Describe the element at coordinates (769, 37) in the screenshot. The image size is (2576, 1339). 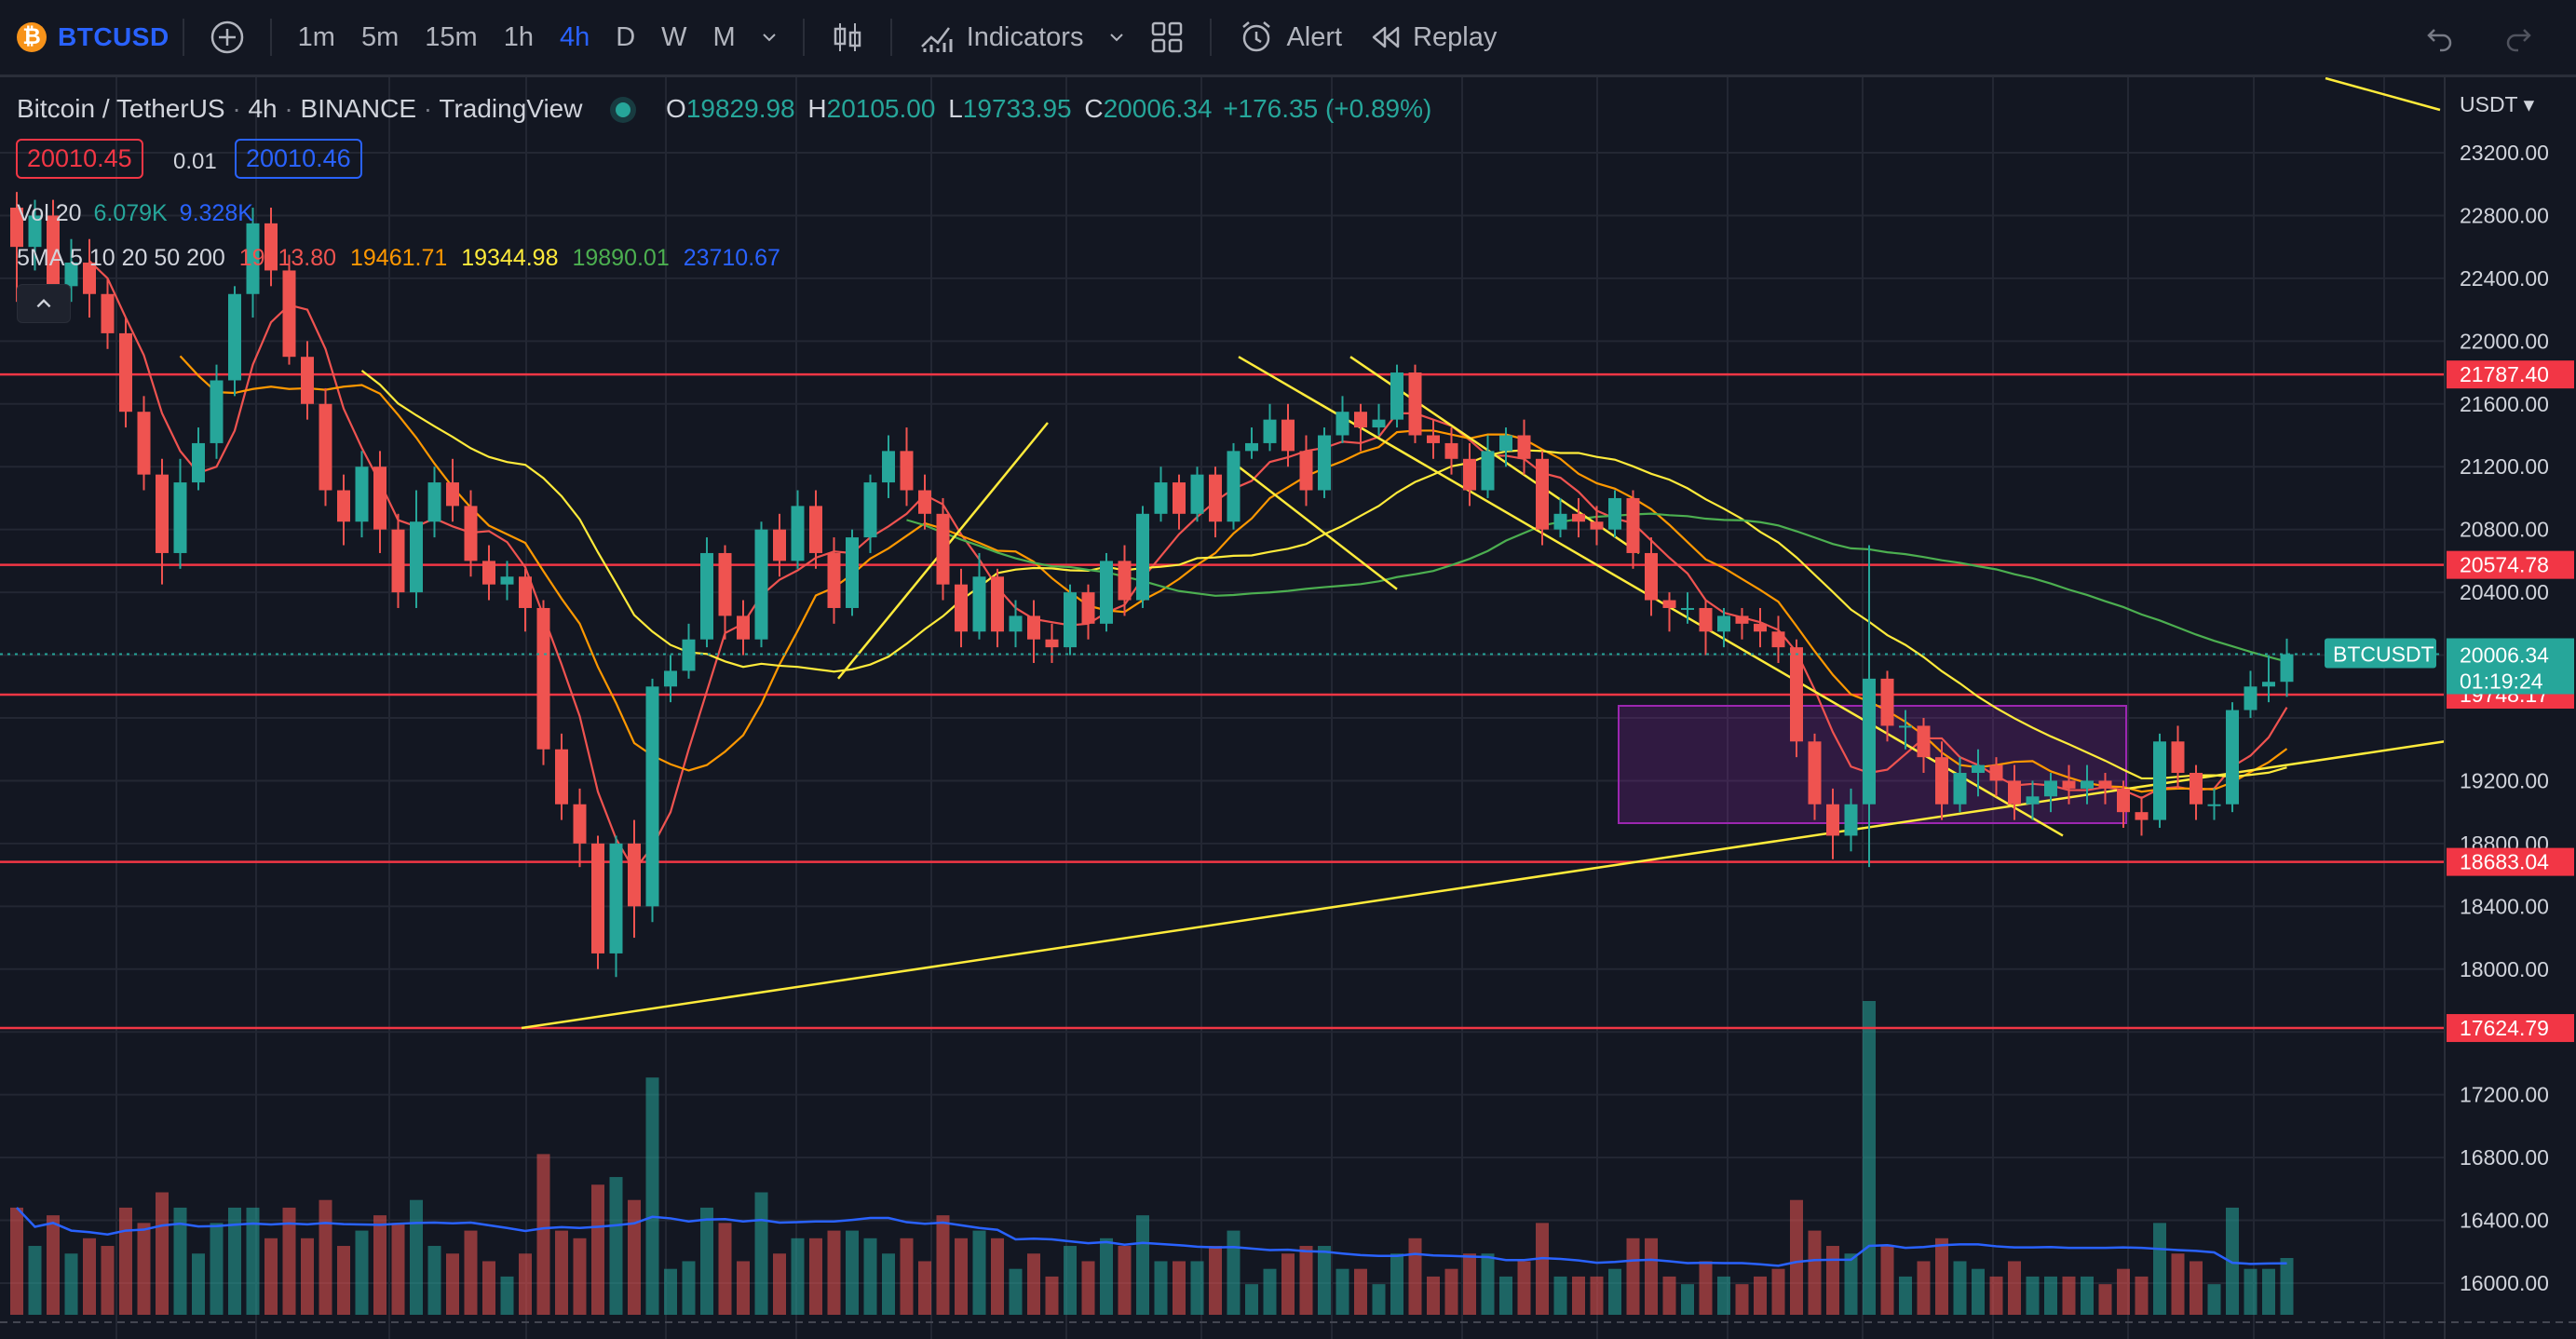
I see `timeframe-dropdown-button` at that location.